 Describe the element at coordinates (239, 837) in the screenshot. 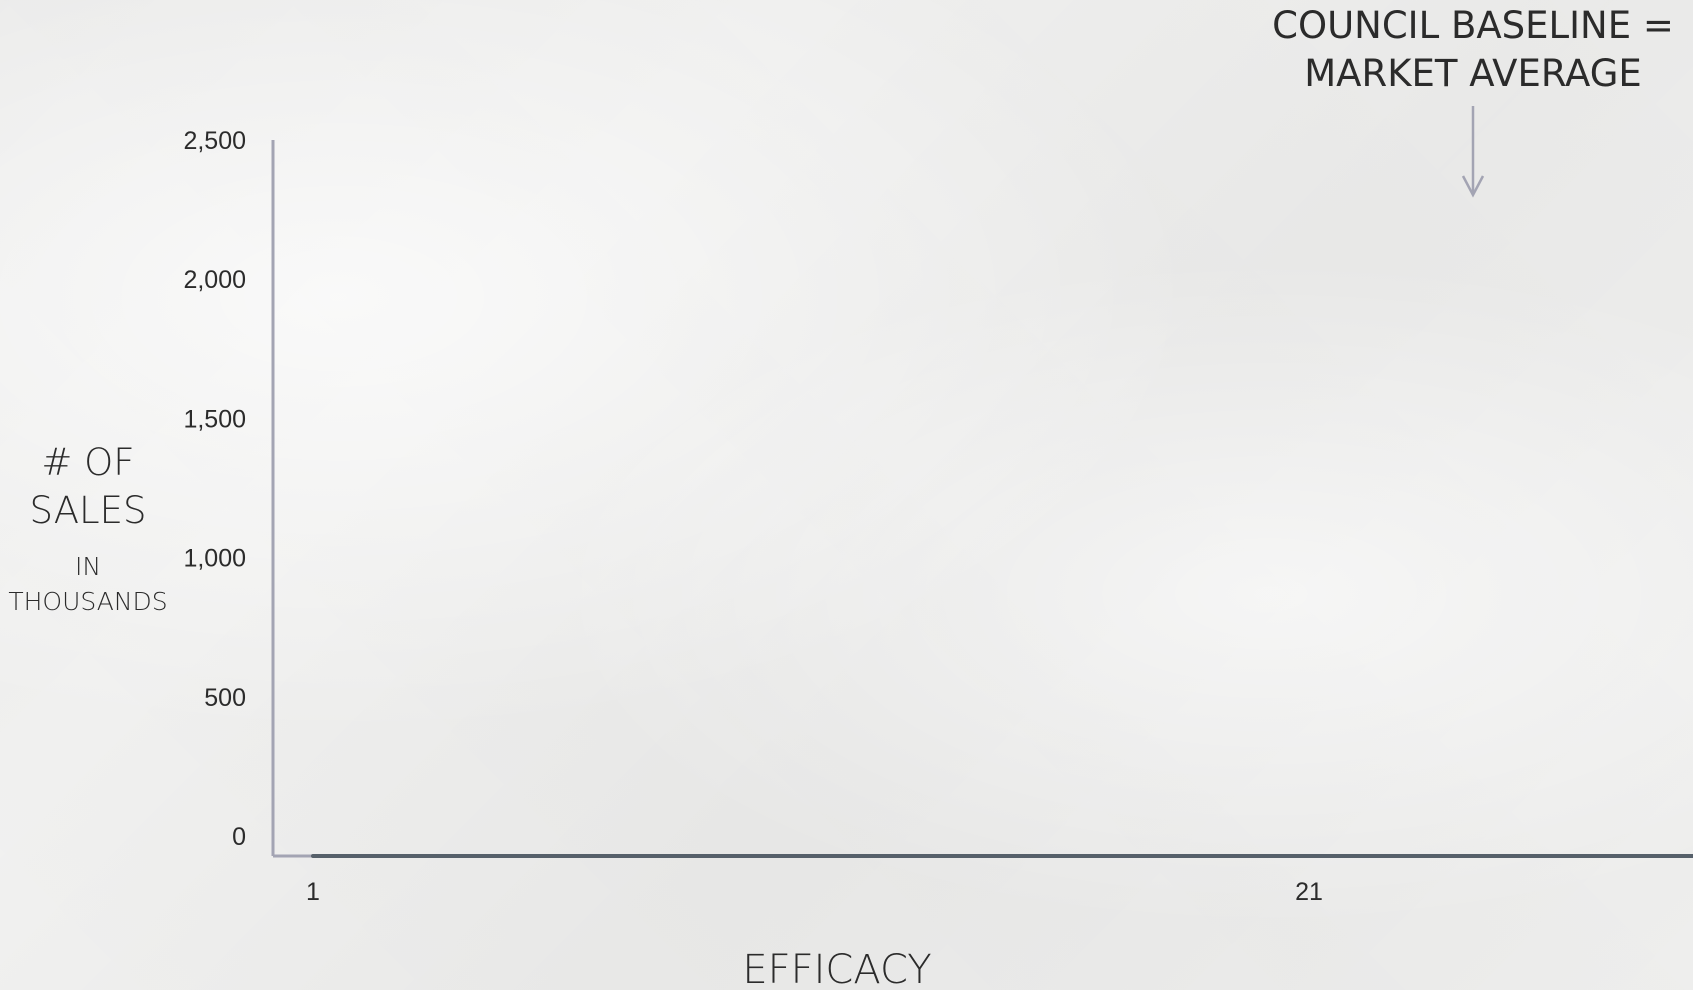

I see `y-tick-label: 0` at that location.